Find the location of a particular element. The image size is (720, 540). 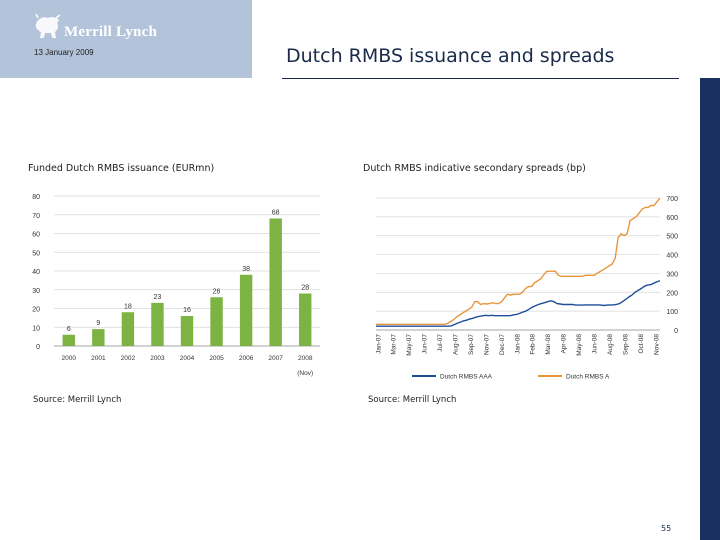

bar-data-label: 26 is located at coordinates (217, 291).